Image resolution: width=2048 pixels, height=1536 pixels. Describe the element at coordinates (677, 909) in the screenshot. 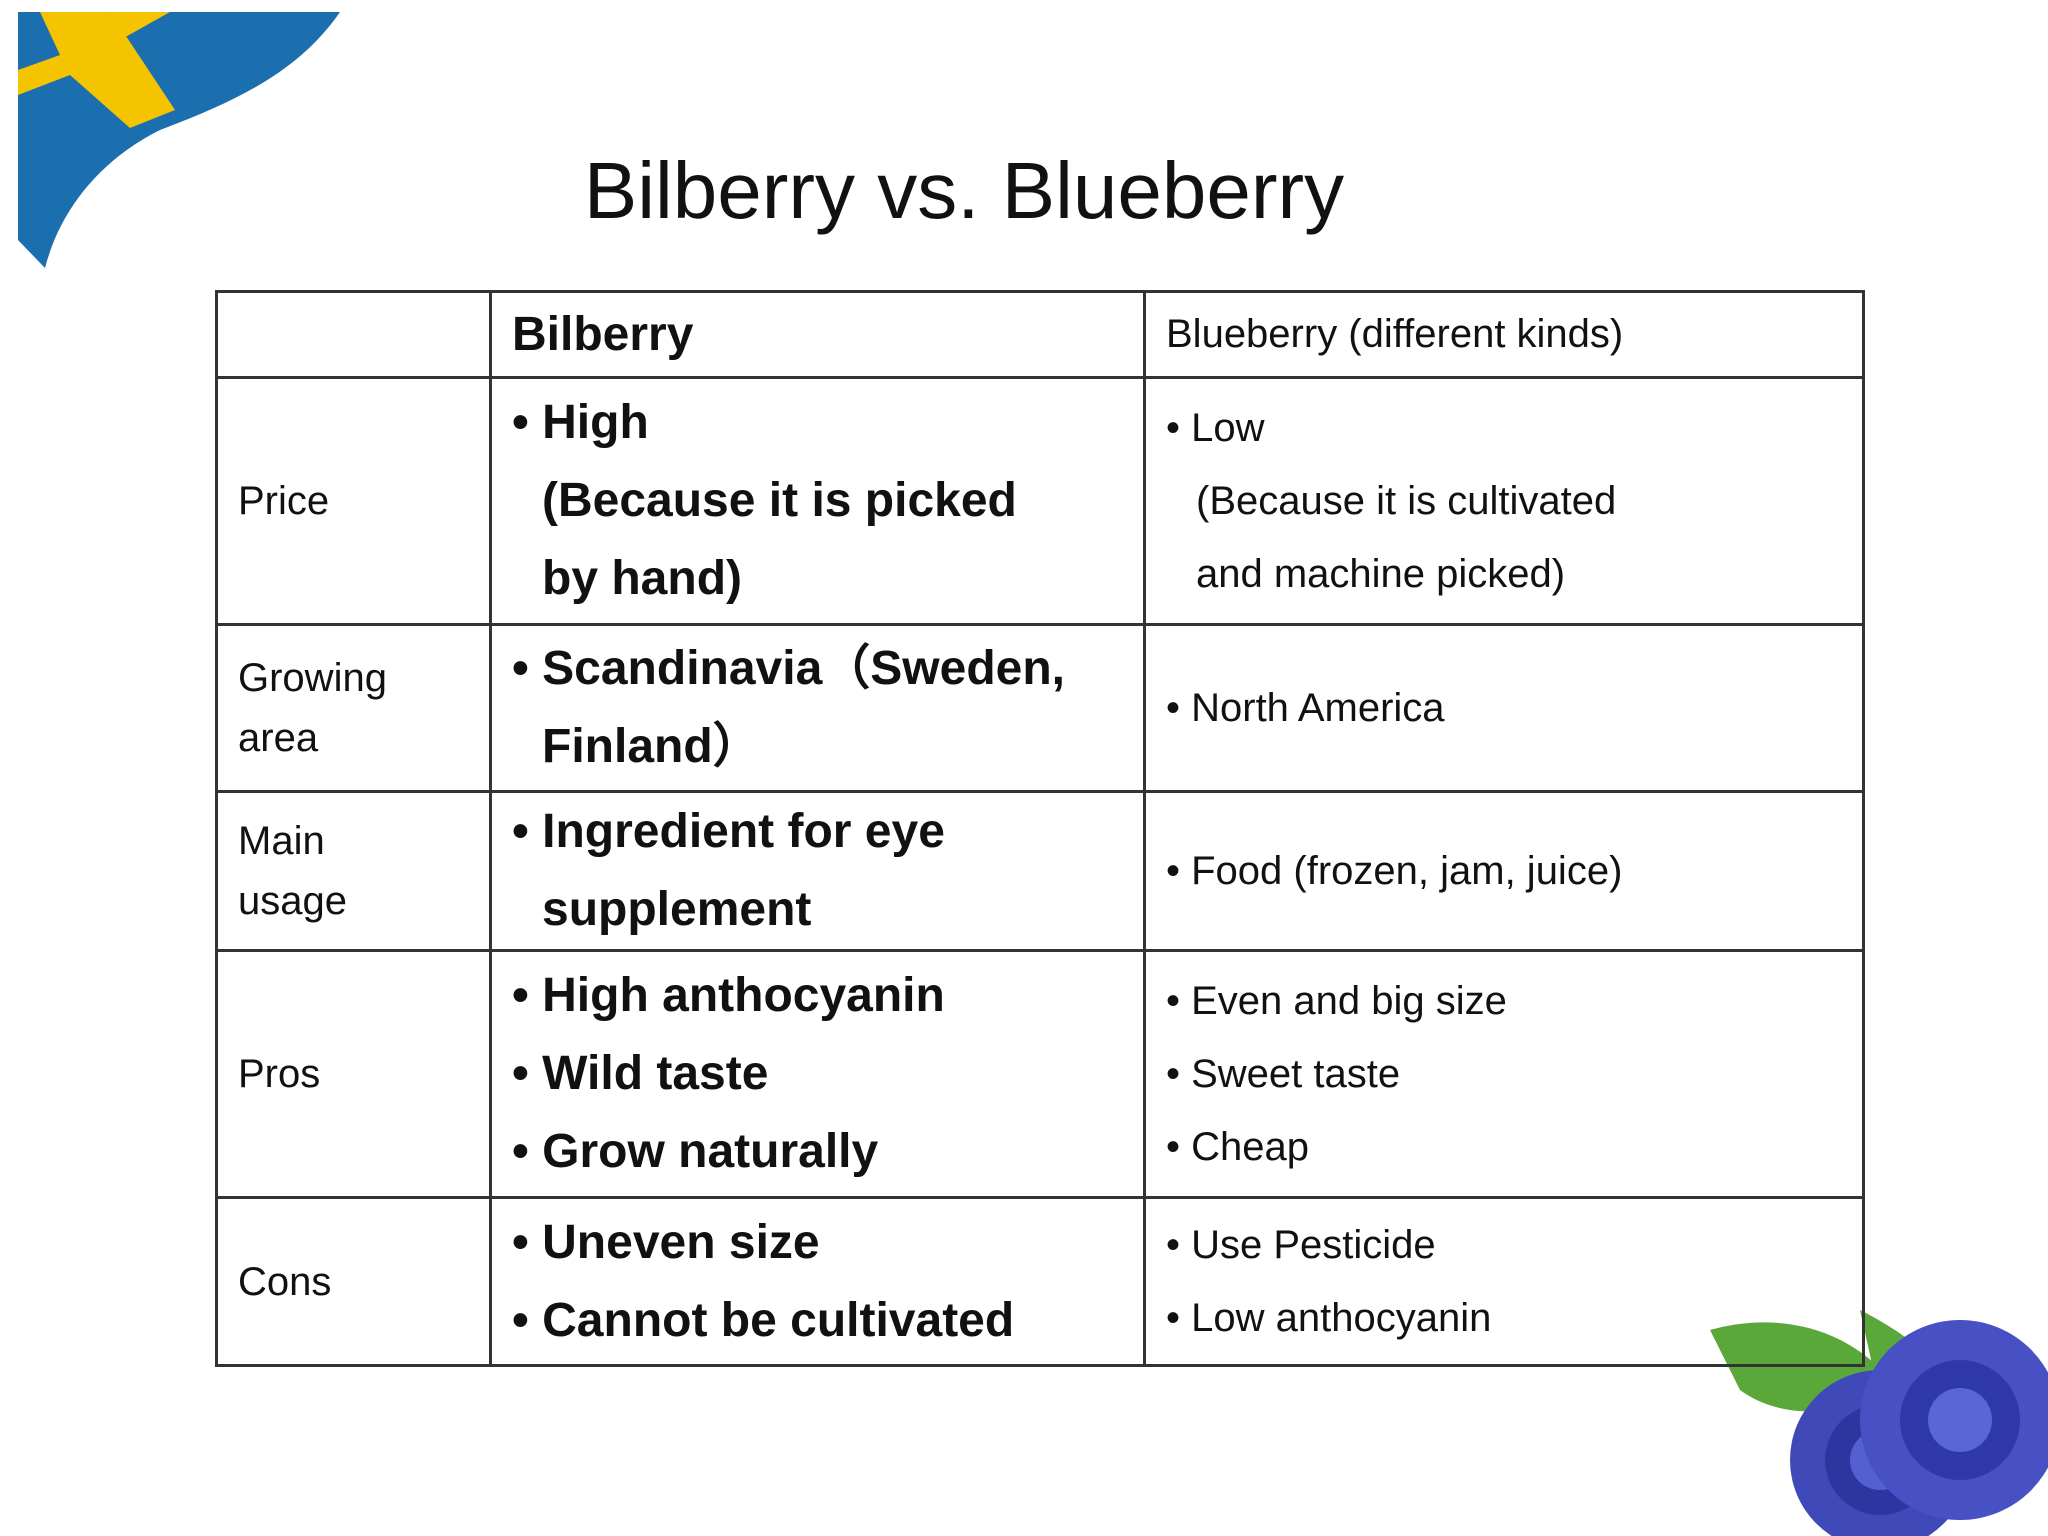

I see `cell-line: supplement` at that location.